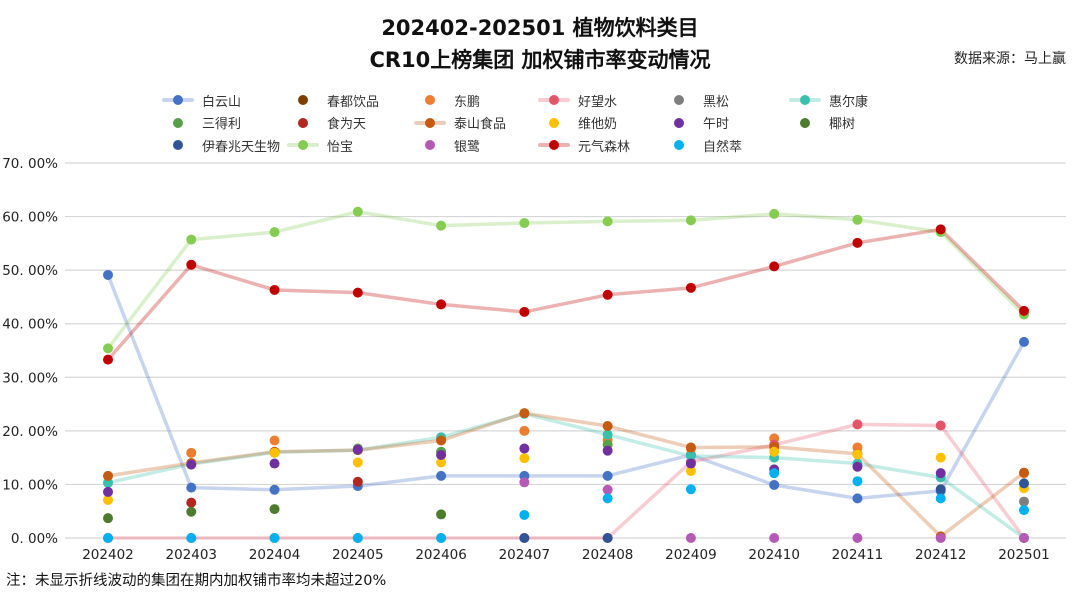 The height and width of the screenshot is (594, 1080). Describe the element at coordinates (108, 499) in the screenshot. I see `data-point-维他奶-202402` at that location.